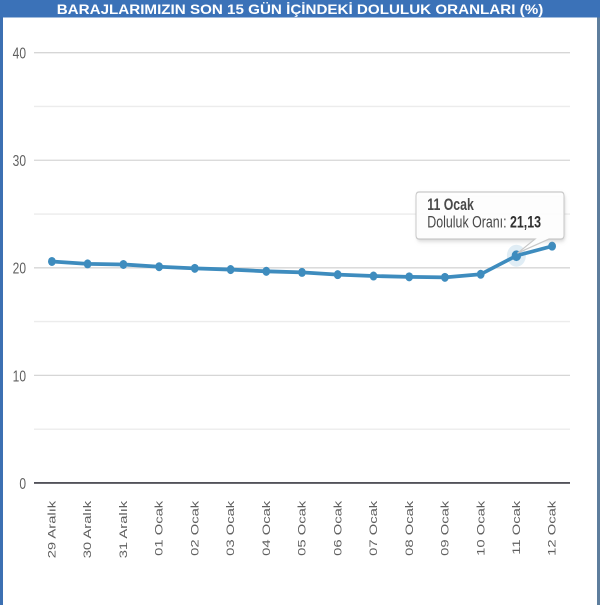 This screenshot has height=612, width=600. I want to click on svg-text: 40, so click(19, 54).